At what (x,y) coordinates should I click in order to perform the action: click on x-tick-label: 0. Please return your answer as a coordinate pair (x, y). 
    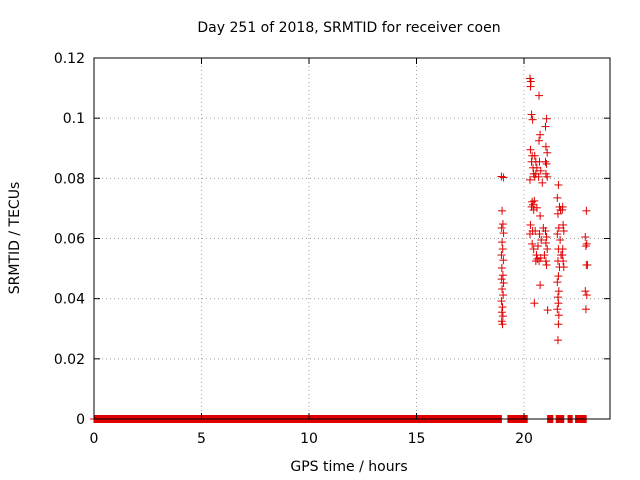
    Looking at the image, I should click on (94, 439).